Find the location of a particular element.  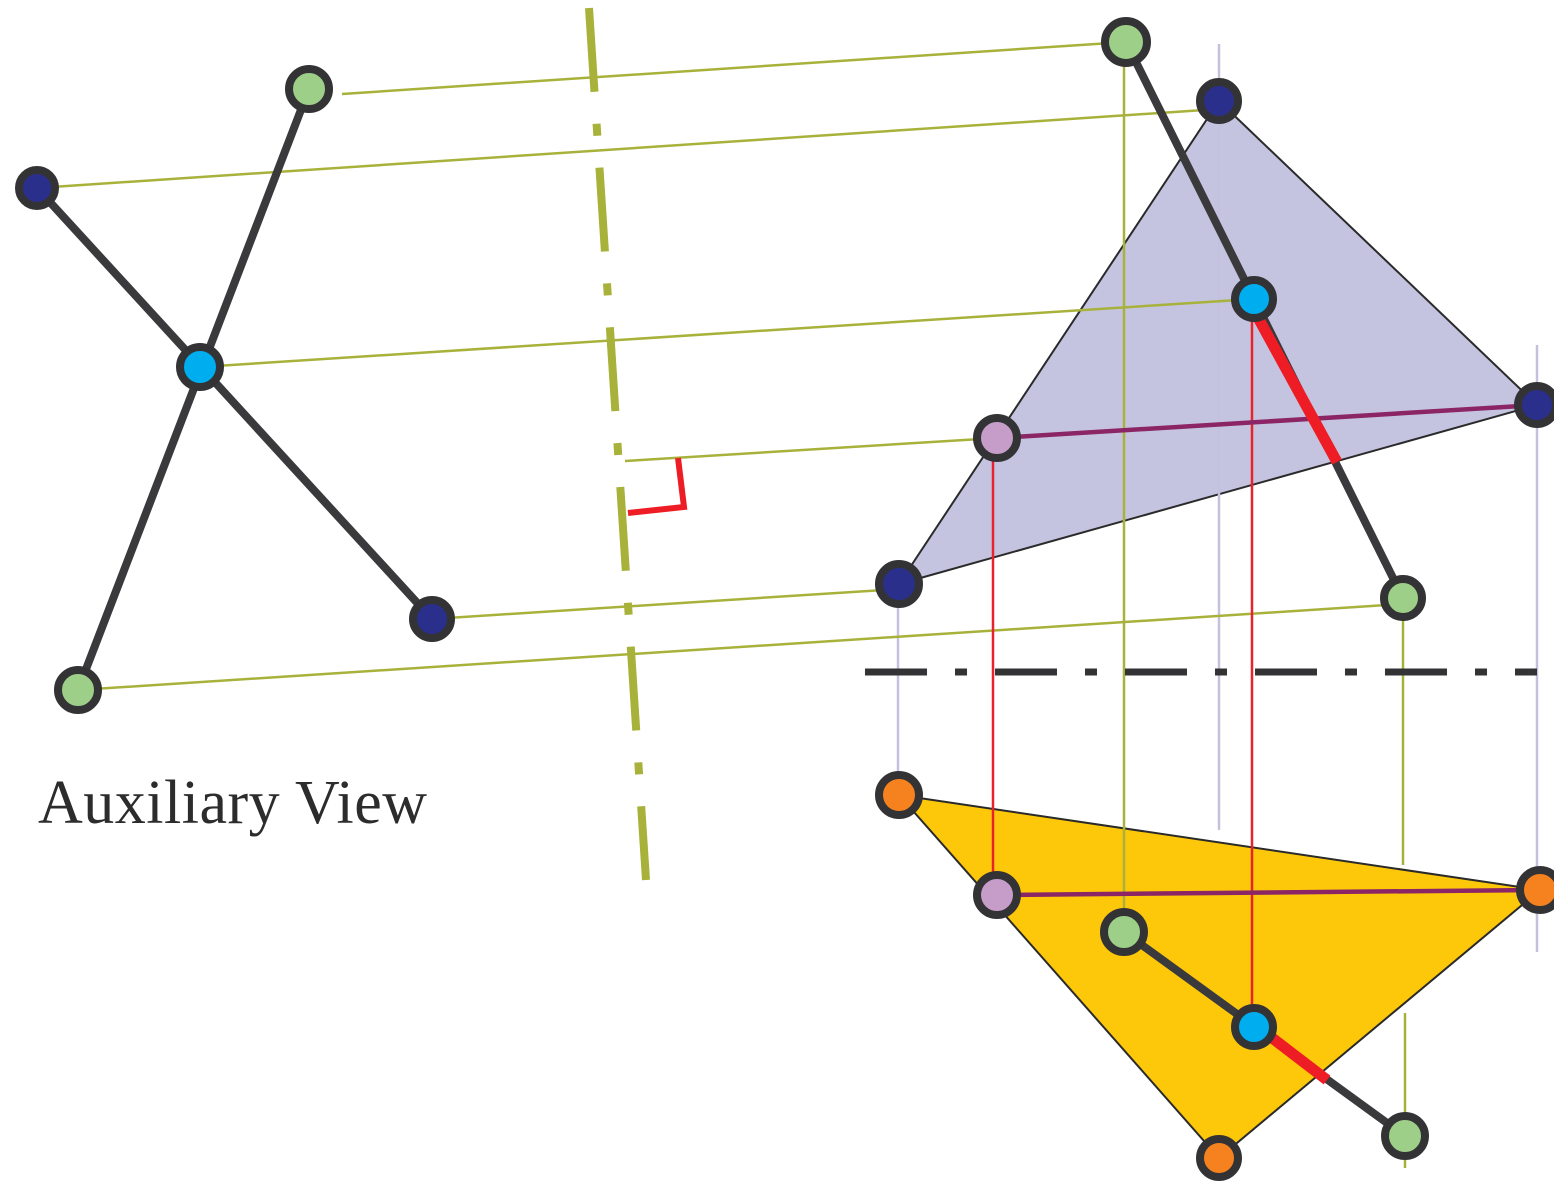

edge-lines is located at coordinates (1268, 650).